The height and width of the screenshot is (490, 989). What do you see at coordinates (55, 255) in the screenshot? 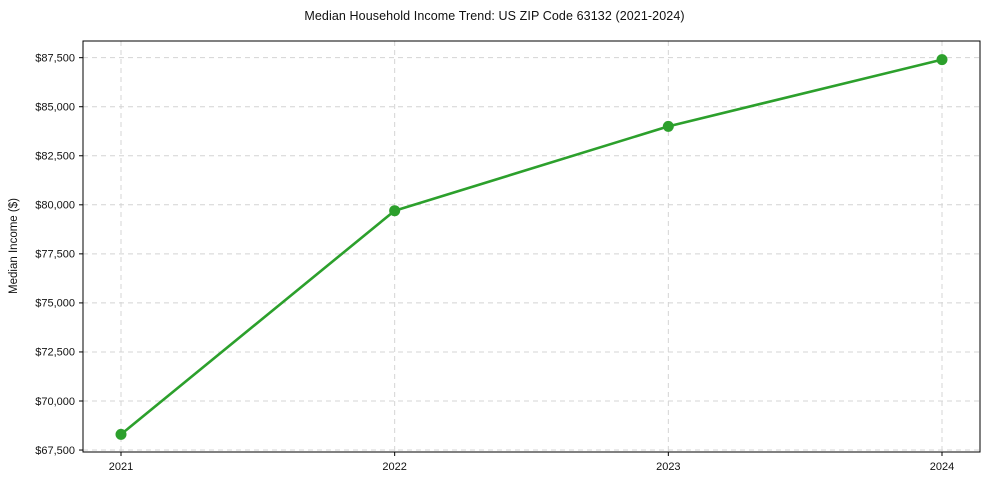
I see `y-tick-label: $77,500` at bounding box center [55, 255].